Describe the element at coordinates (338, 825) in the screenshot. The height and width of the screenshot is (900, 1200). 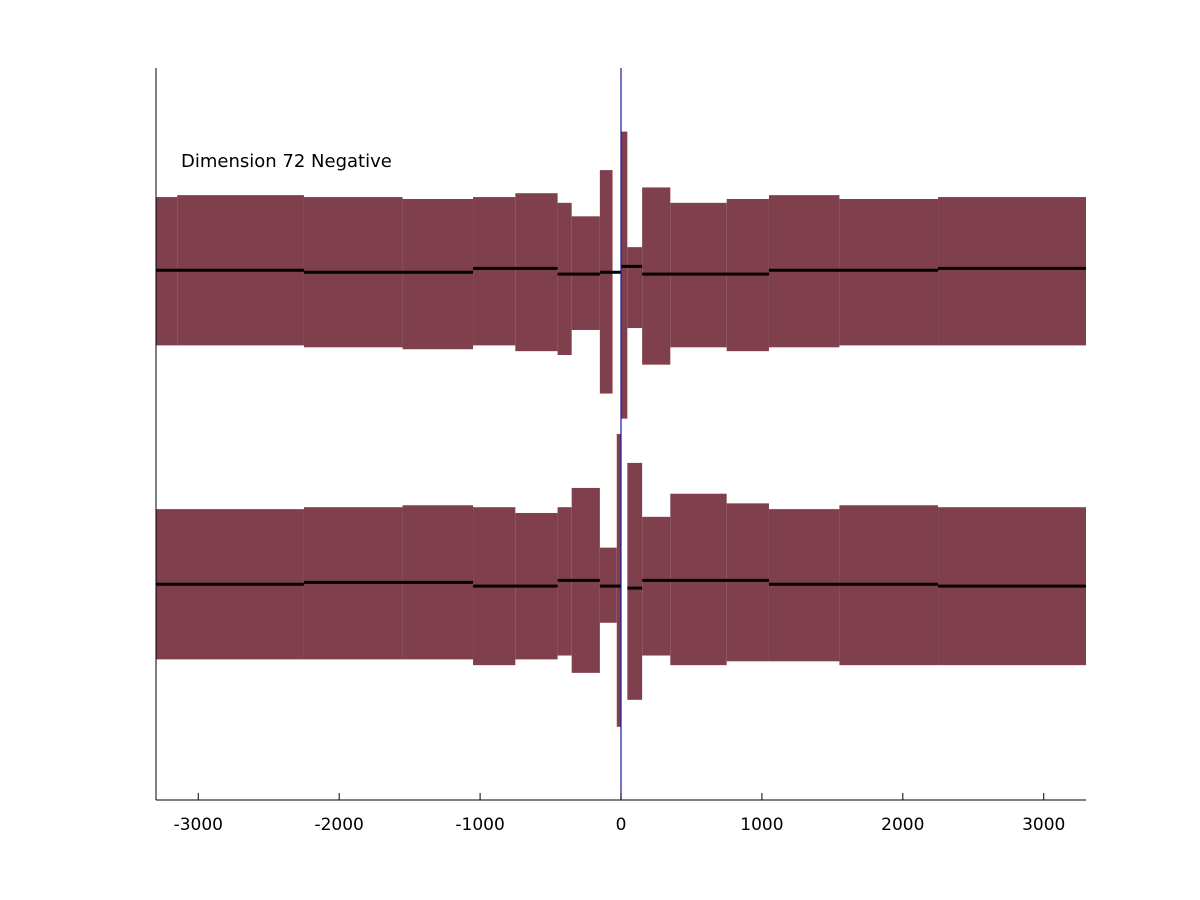
I see `x-tick-label--2000: -2000` at that location.